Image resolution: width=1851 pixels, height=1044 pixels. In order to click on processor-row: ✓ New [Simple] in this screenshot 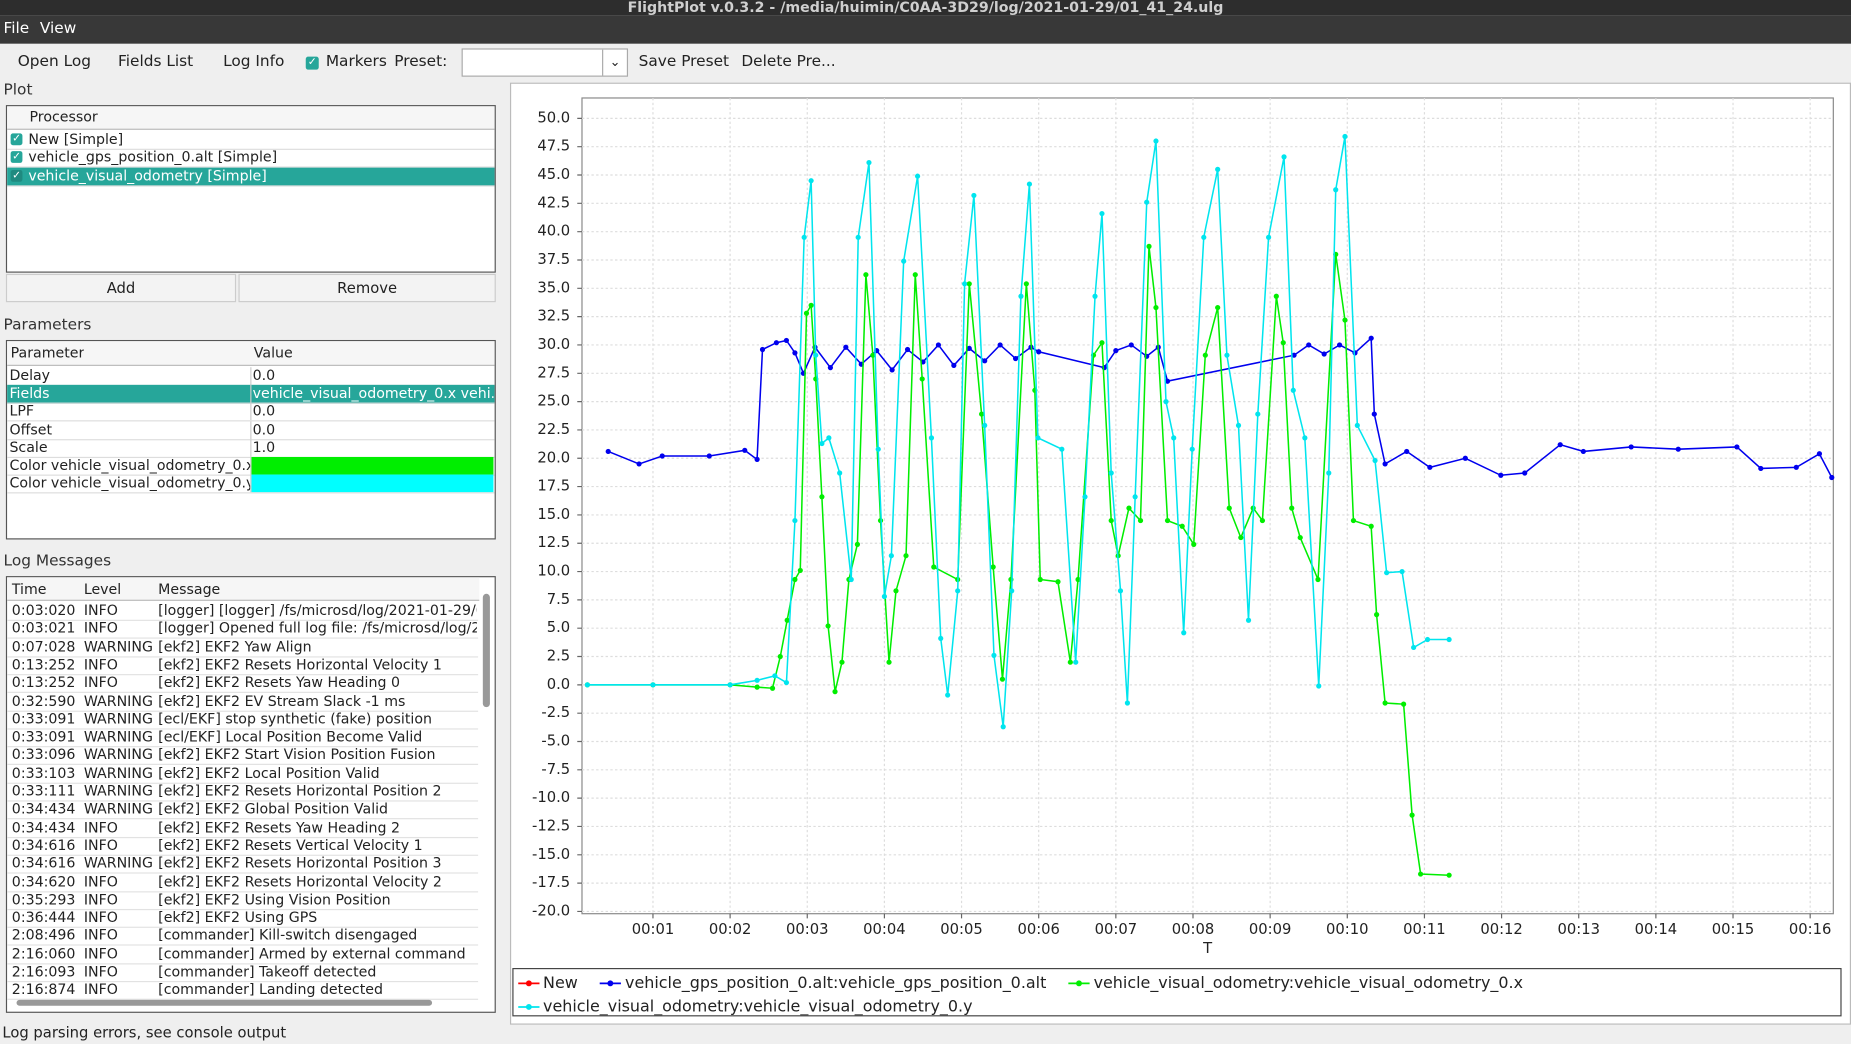, I will do `click(251, 140)`.